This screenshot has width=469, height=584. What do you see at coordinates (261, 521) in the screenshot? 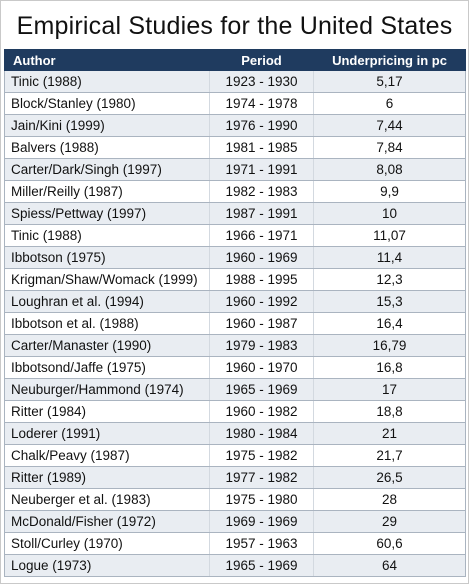
I see `period-cell: 1969 - 1969` at bounding box center [261, 521].